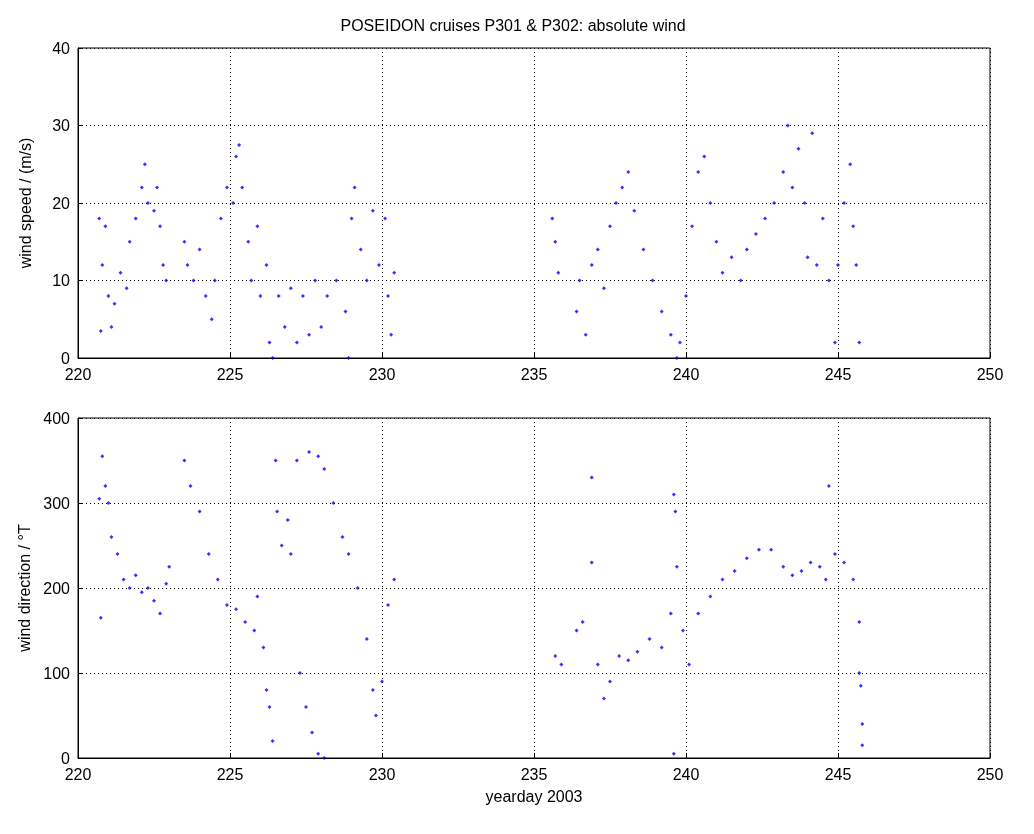  I want to click on y-tick-label: 300, so click(57, 503).